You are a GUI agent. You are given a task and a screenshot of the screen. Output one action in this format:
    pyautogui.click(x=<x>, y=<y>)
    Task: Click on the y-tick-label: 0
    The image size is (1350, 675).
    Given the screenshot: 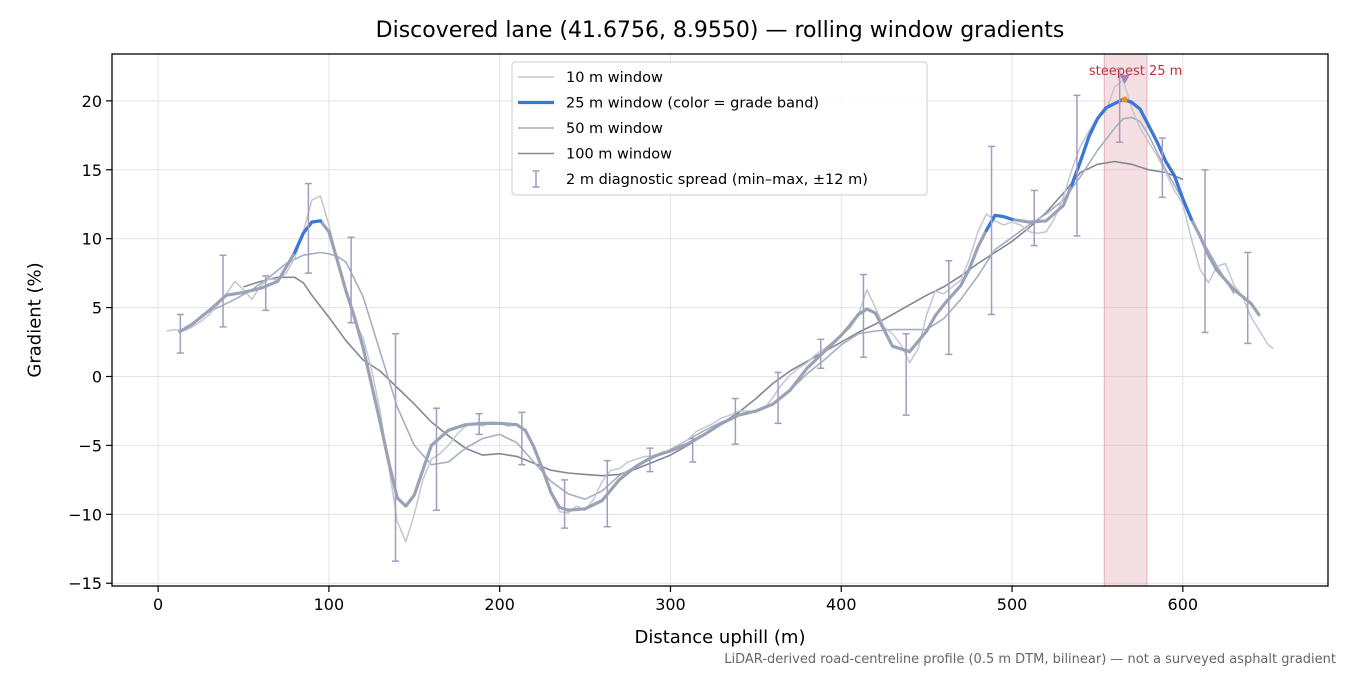 What is the action you would take?
    pyautogui.click(x=97, y=377)
    